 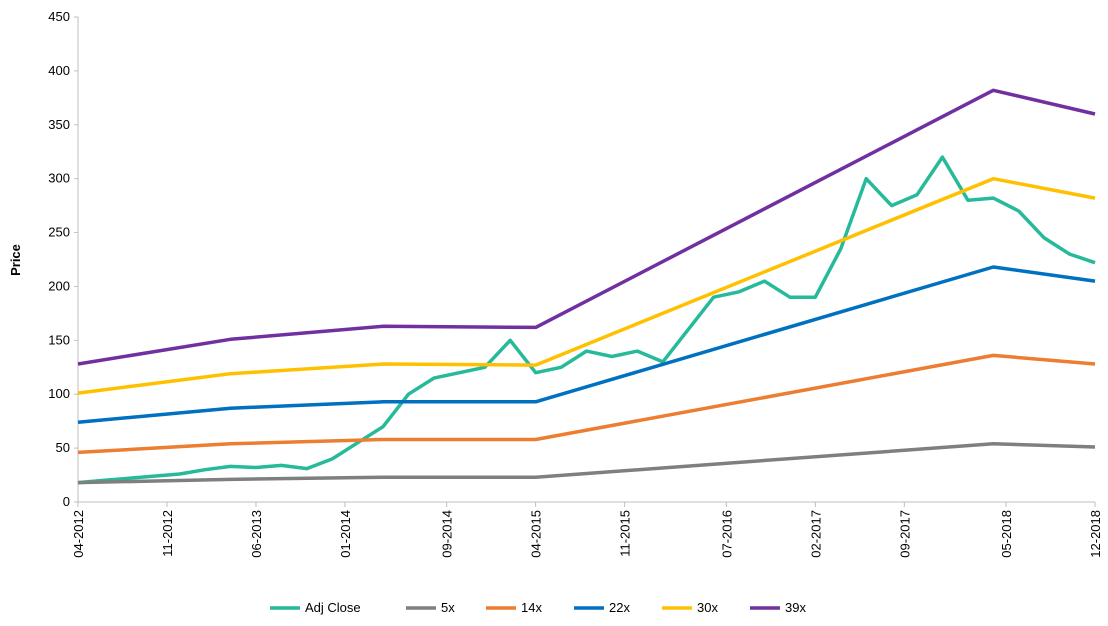 What do you see at coordinates (625, 533) in the screenshot?
I see `x-tick-label: 11-2015` at bounding box center [625, 533].